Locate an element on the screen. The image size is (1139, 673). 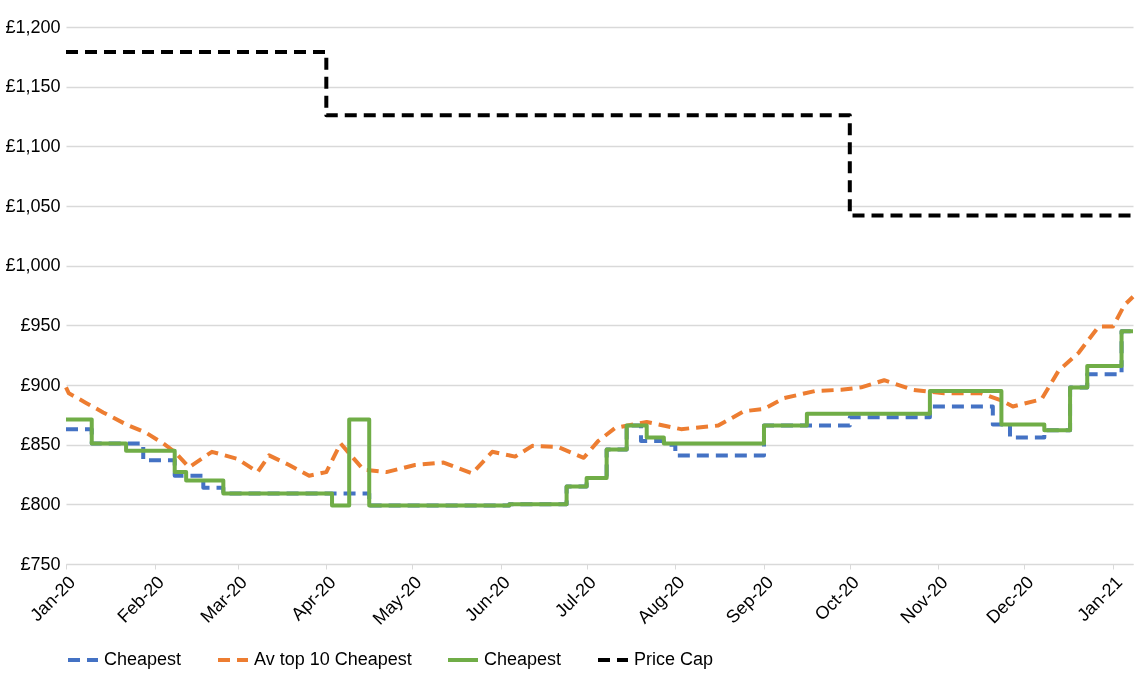
y-tick-label: £950 is located at coordinates (40, 324).